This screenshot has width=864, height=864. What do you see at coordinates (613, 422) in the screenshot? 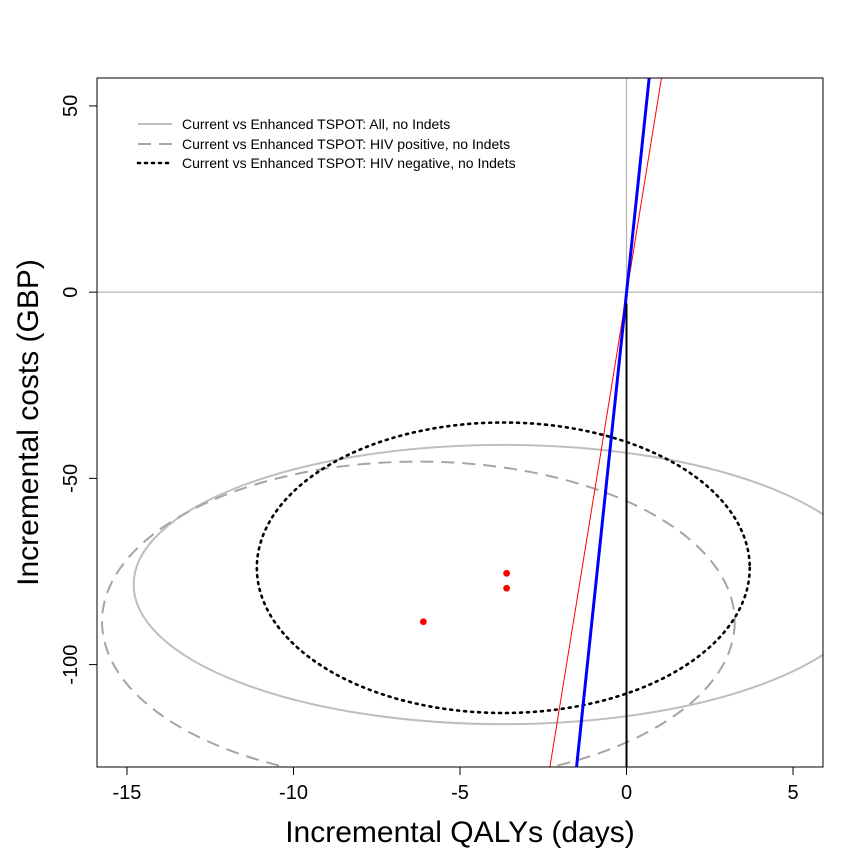
I see `line-blue-threshold` at bounding box center [613, 422].